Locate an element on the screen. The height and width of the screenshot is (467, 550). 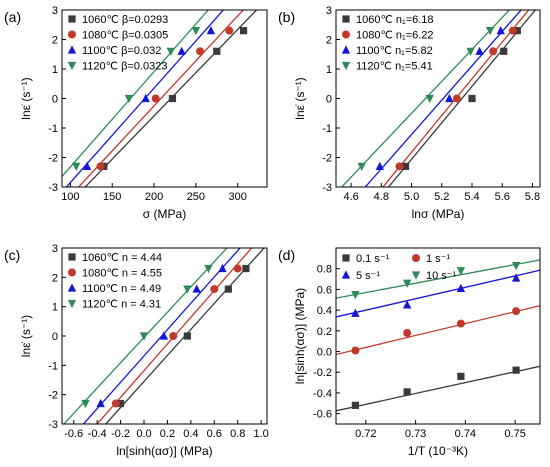
legend-label: 1060℃ n = 4.44 is located at coordinates (122, 258).